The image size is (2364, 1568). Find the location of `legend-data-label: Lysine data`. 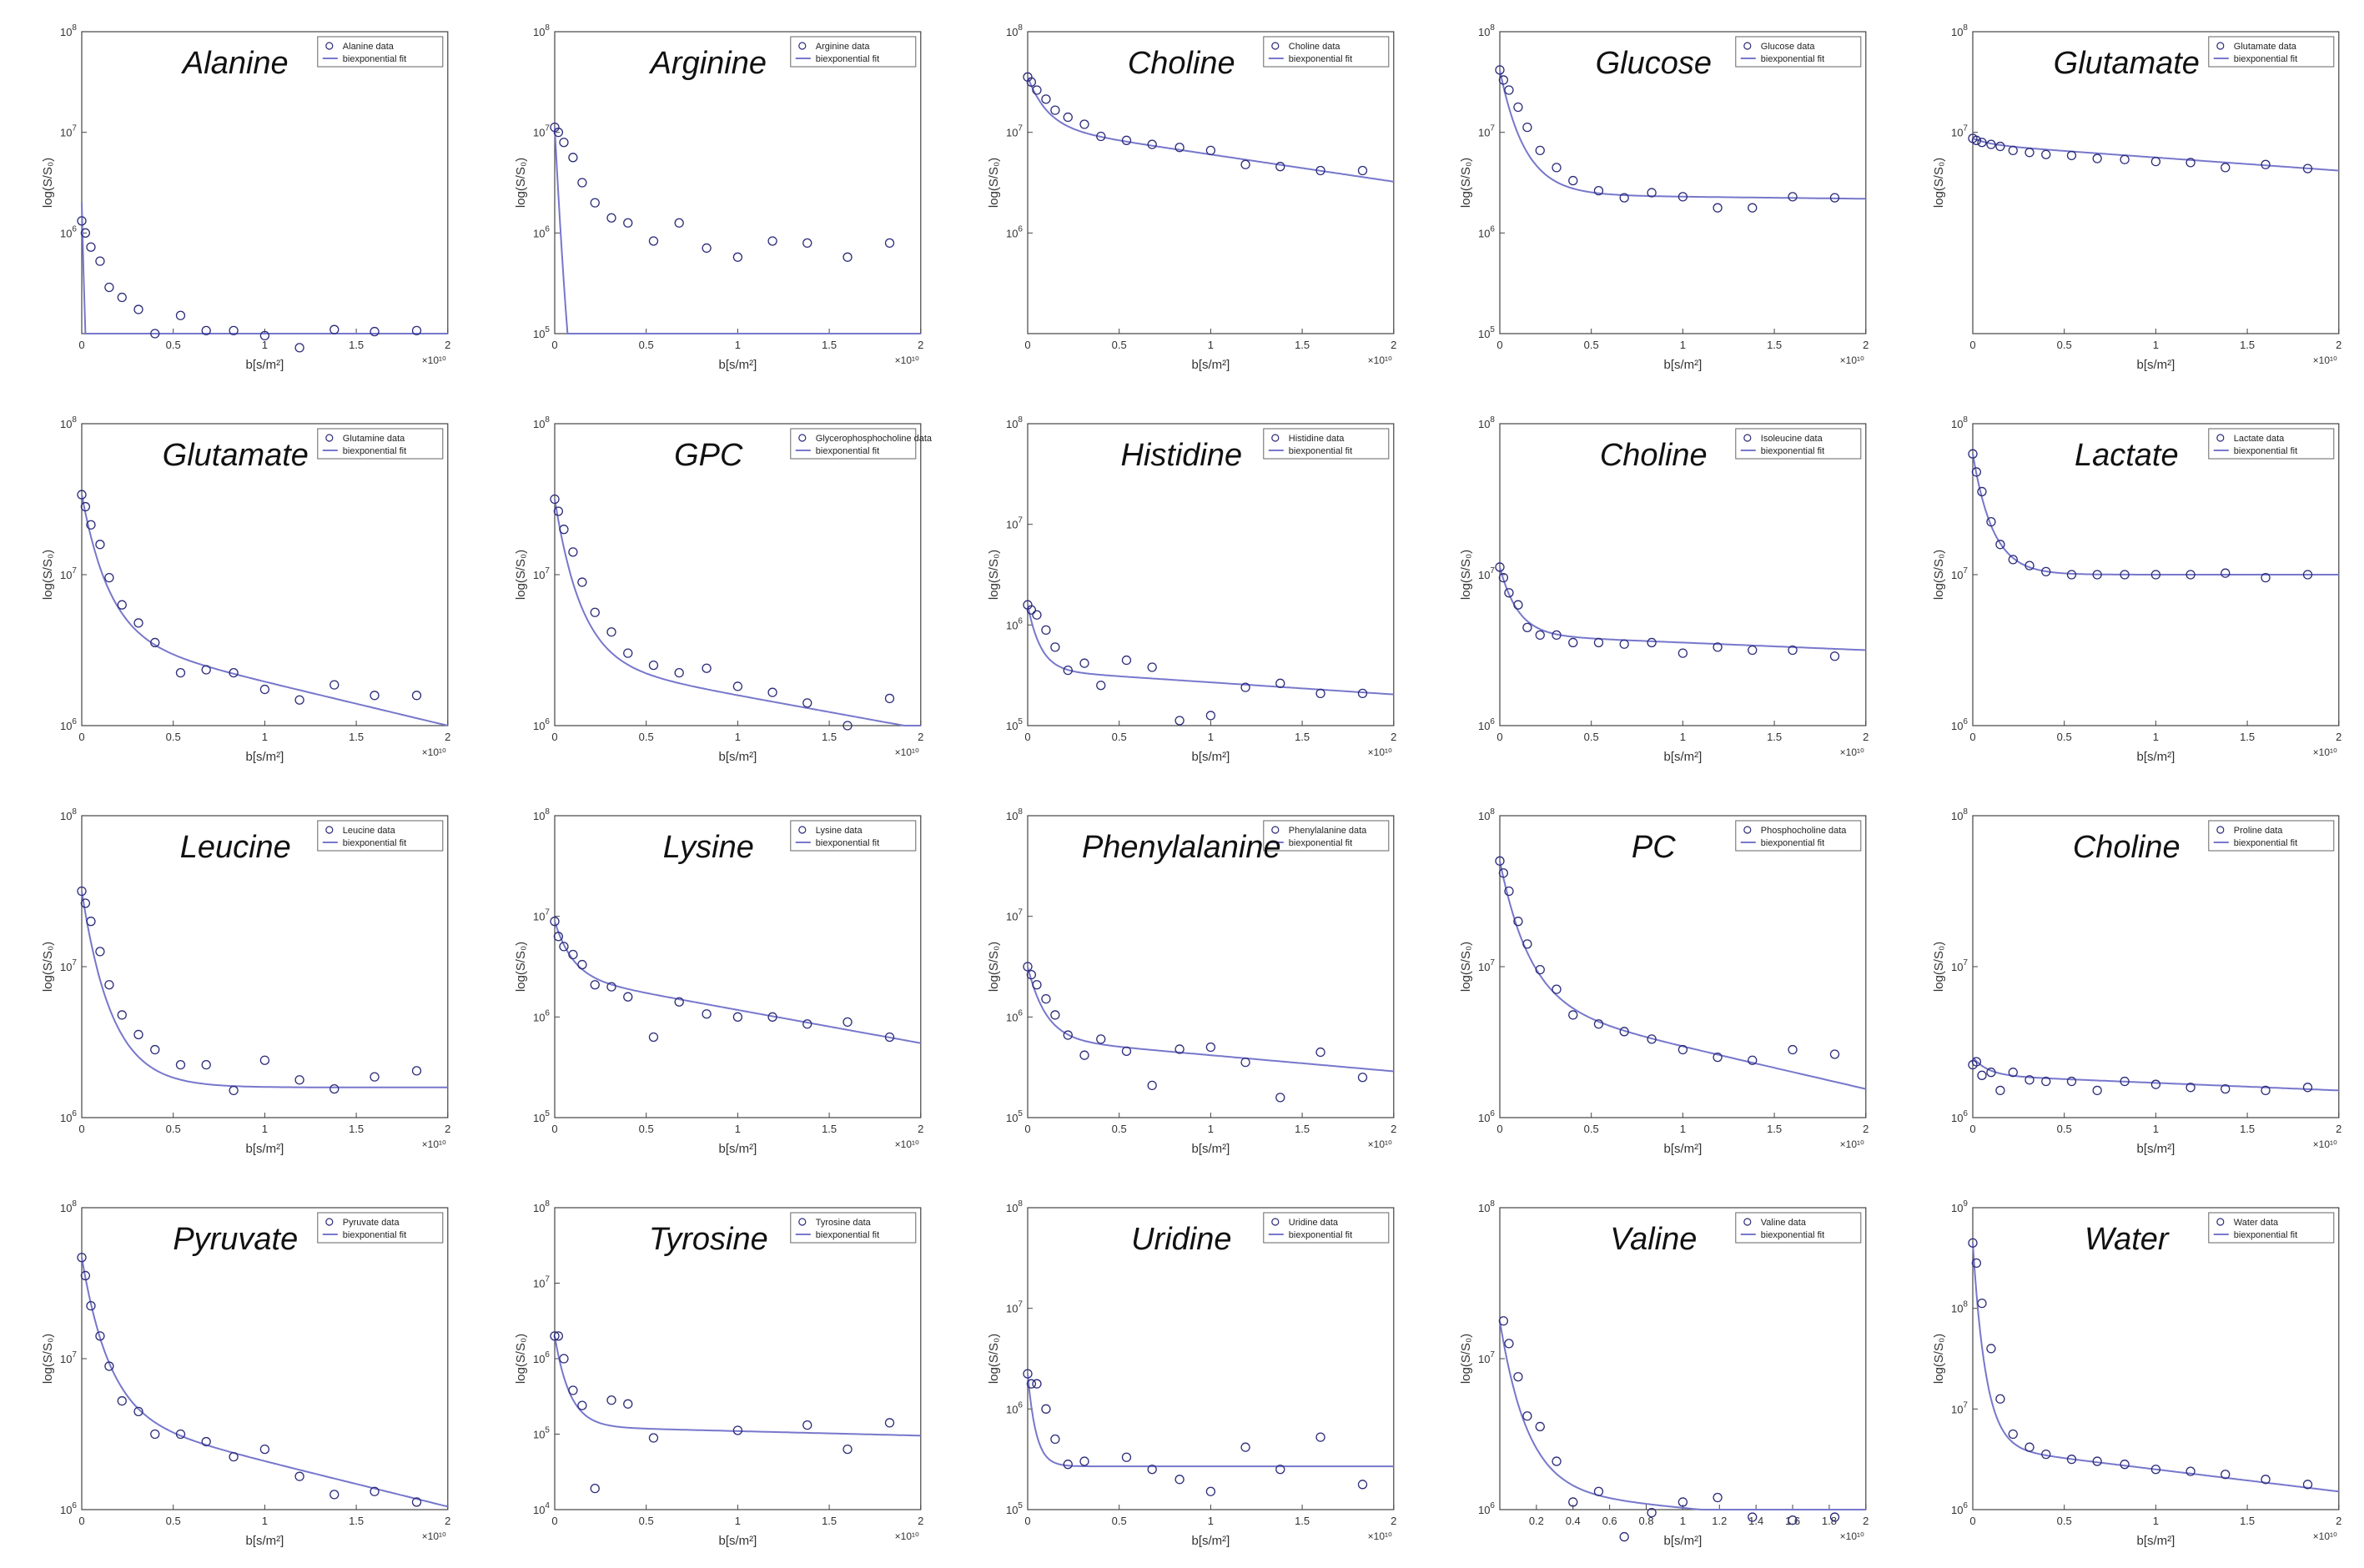

legend-data-label: Lysine data is located at coordinates (839, 831).